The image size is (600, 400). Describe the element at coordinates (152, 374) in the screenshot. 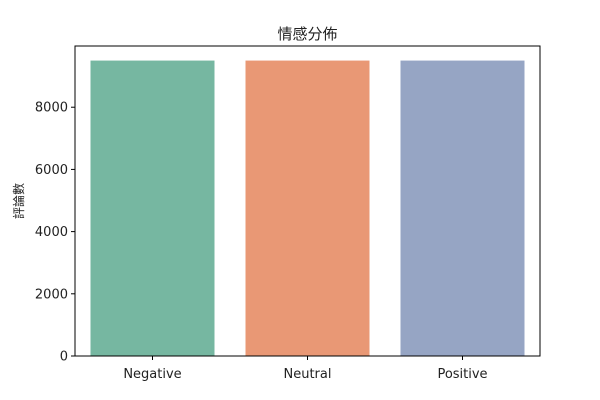

I see `x-tick-label-negative: Negative` at that location.